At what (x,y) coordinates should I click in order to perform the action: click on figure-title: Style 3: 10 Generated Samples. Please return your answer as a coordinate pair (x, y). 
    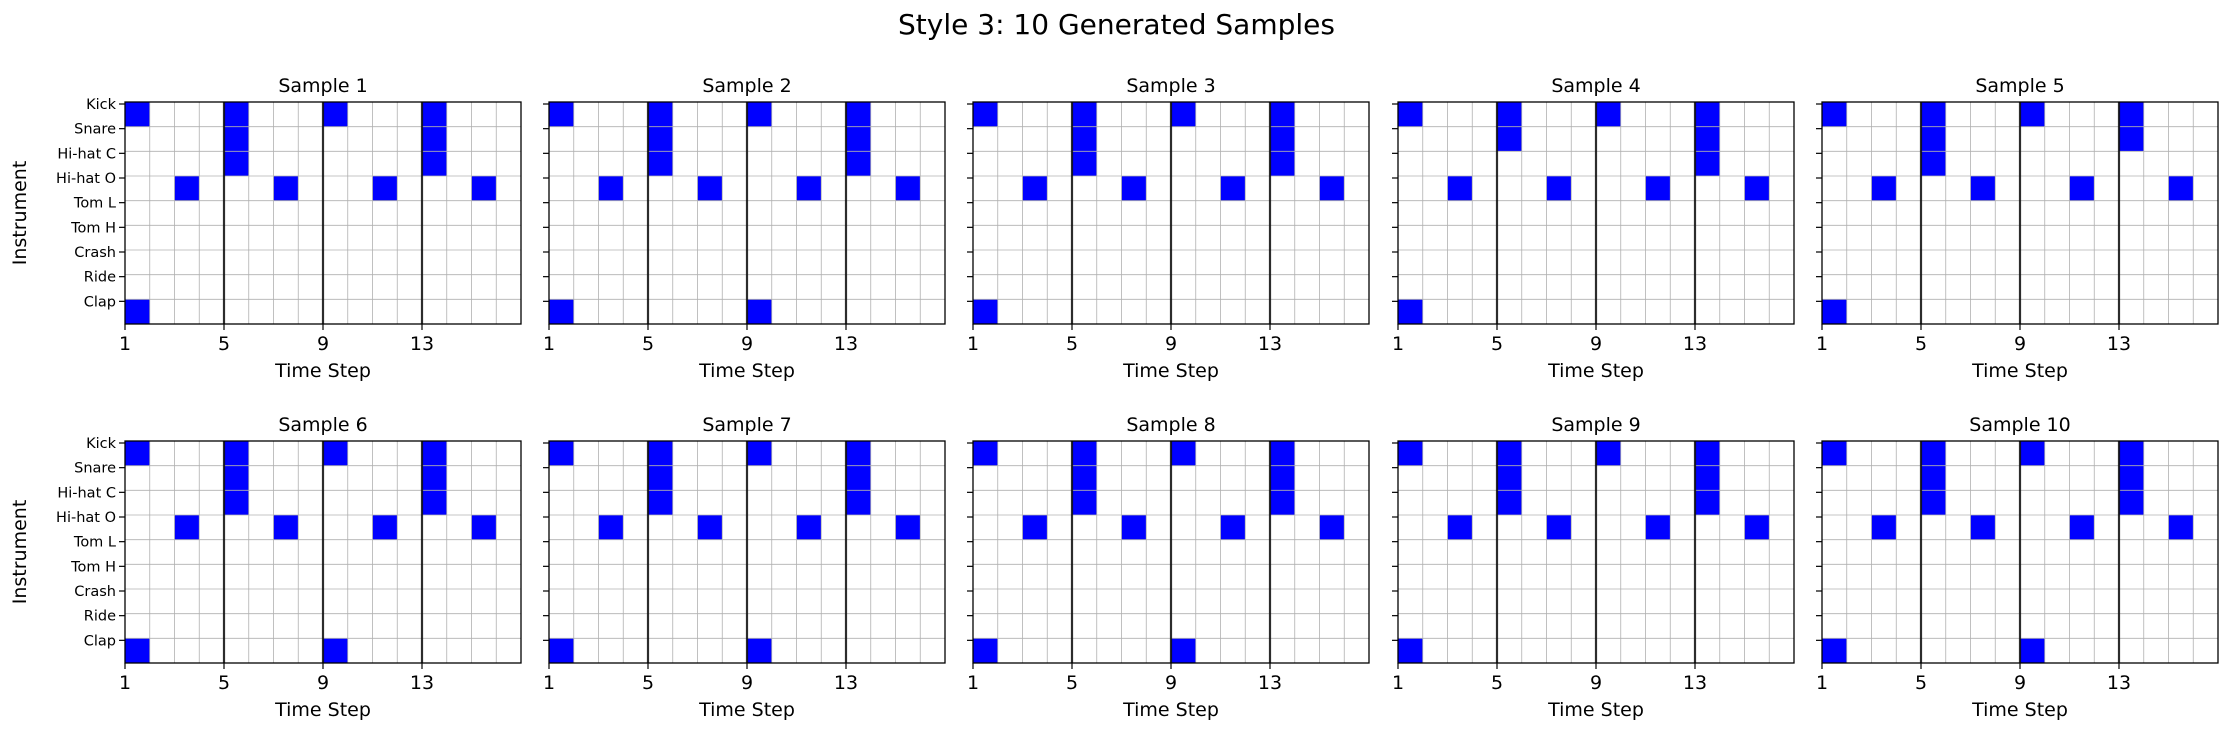
    Looking at the image, I should click on (1116, 24).